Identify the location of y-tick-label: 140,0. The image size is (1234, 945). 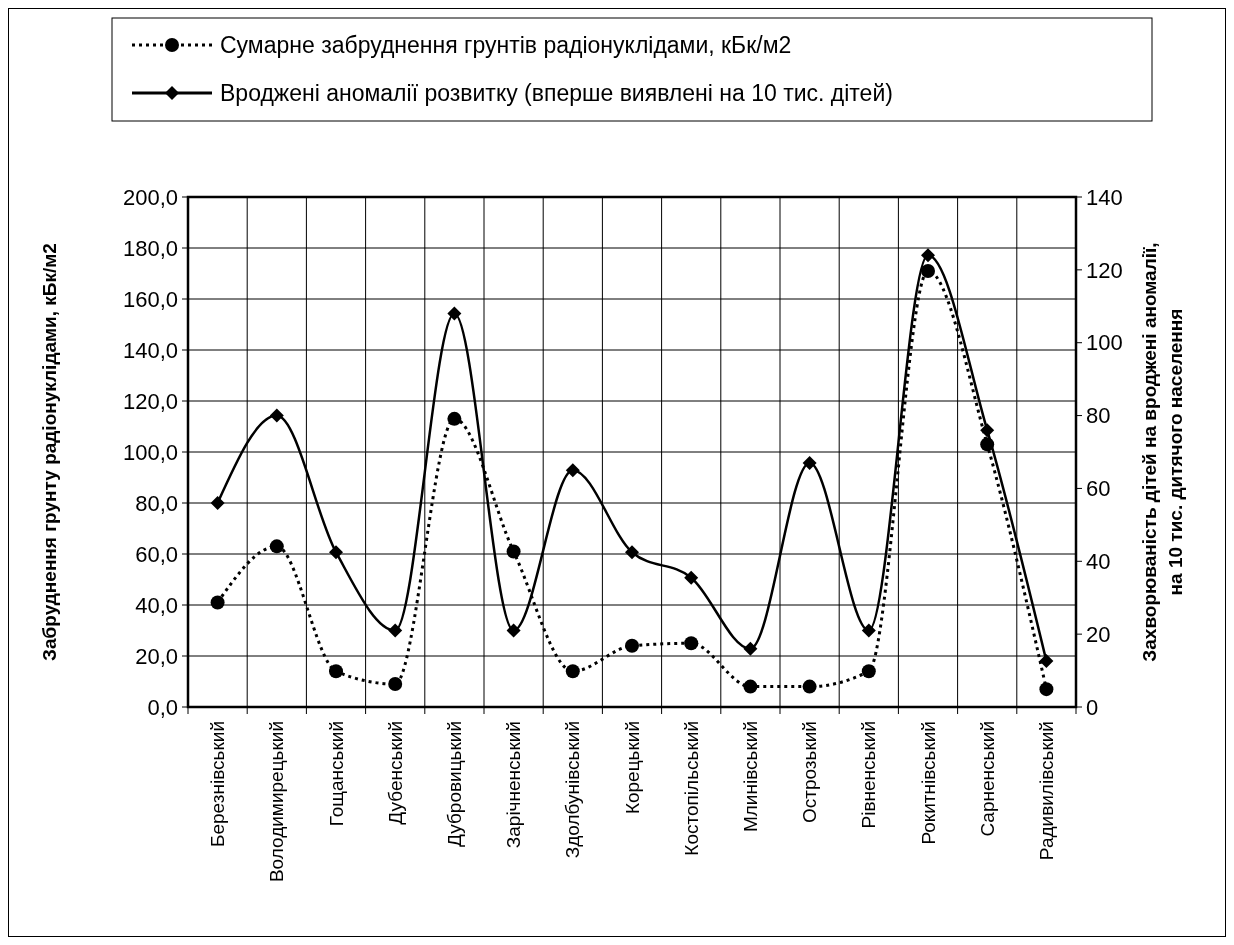
(150, 350).